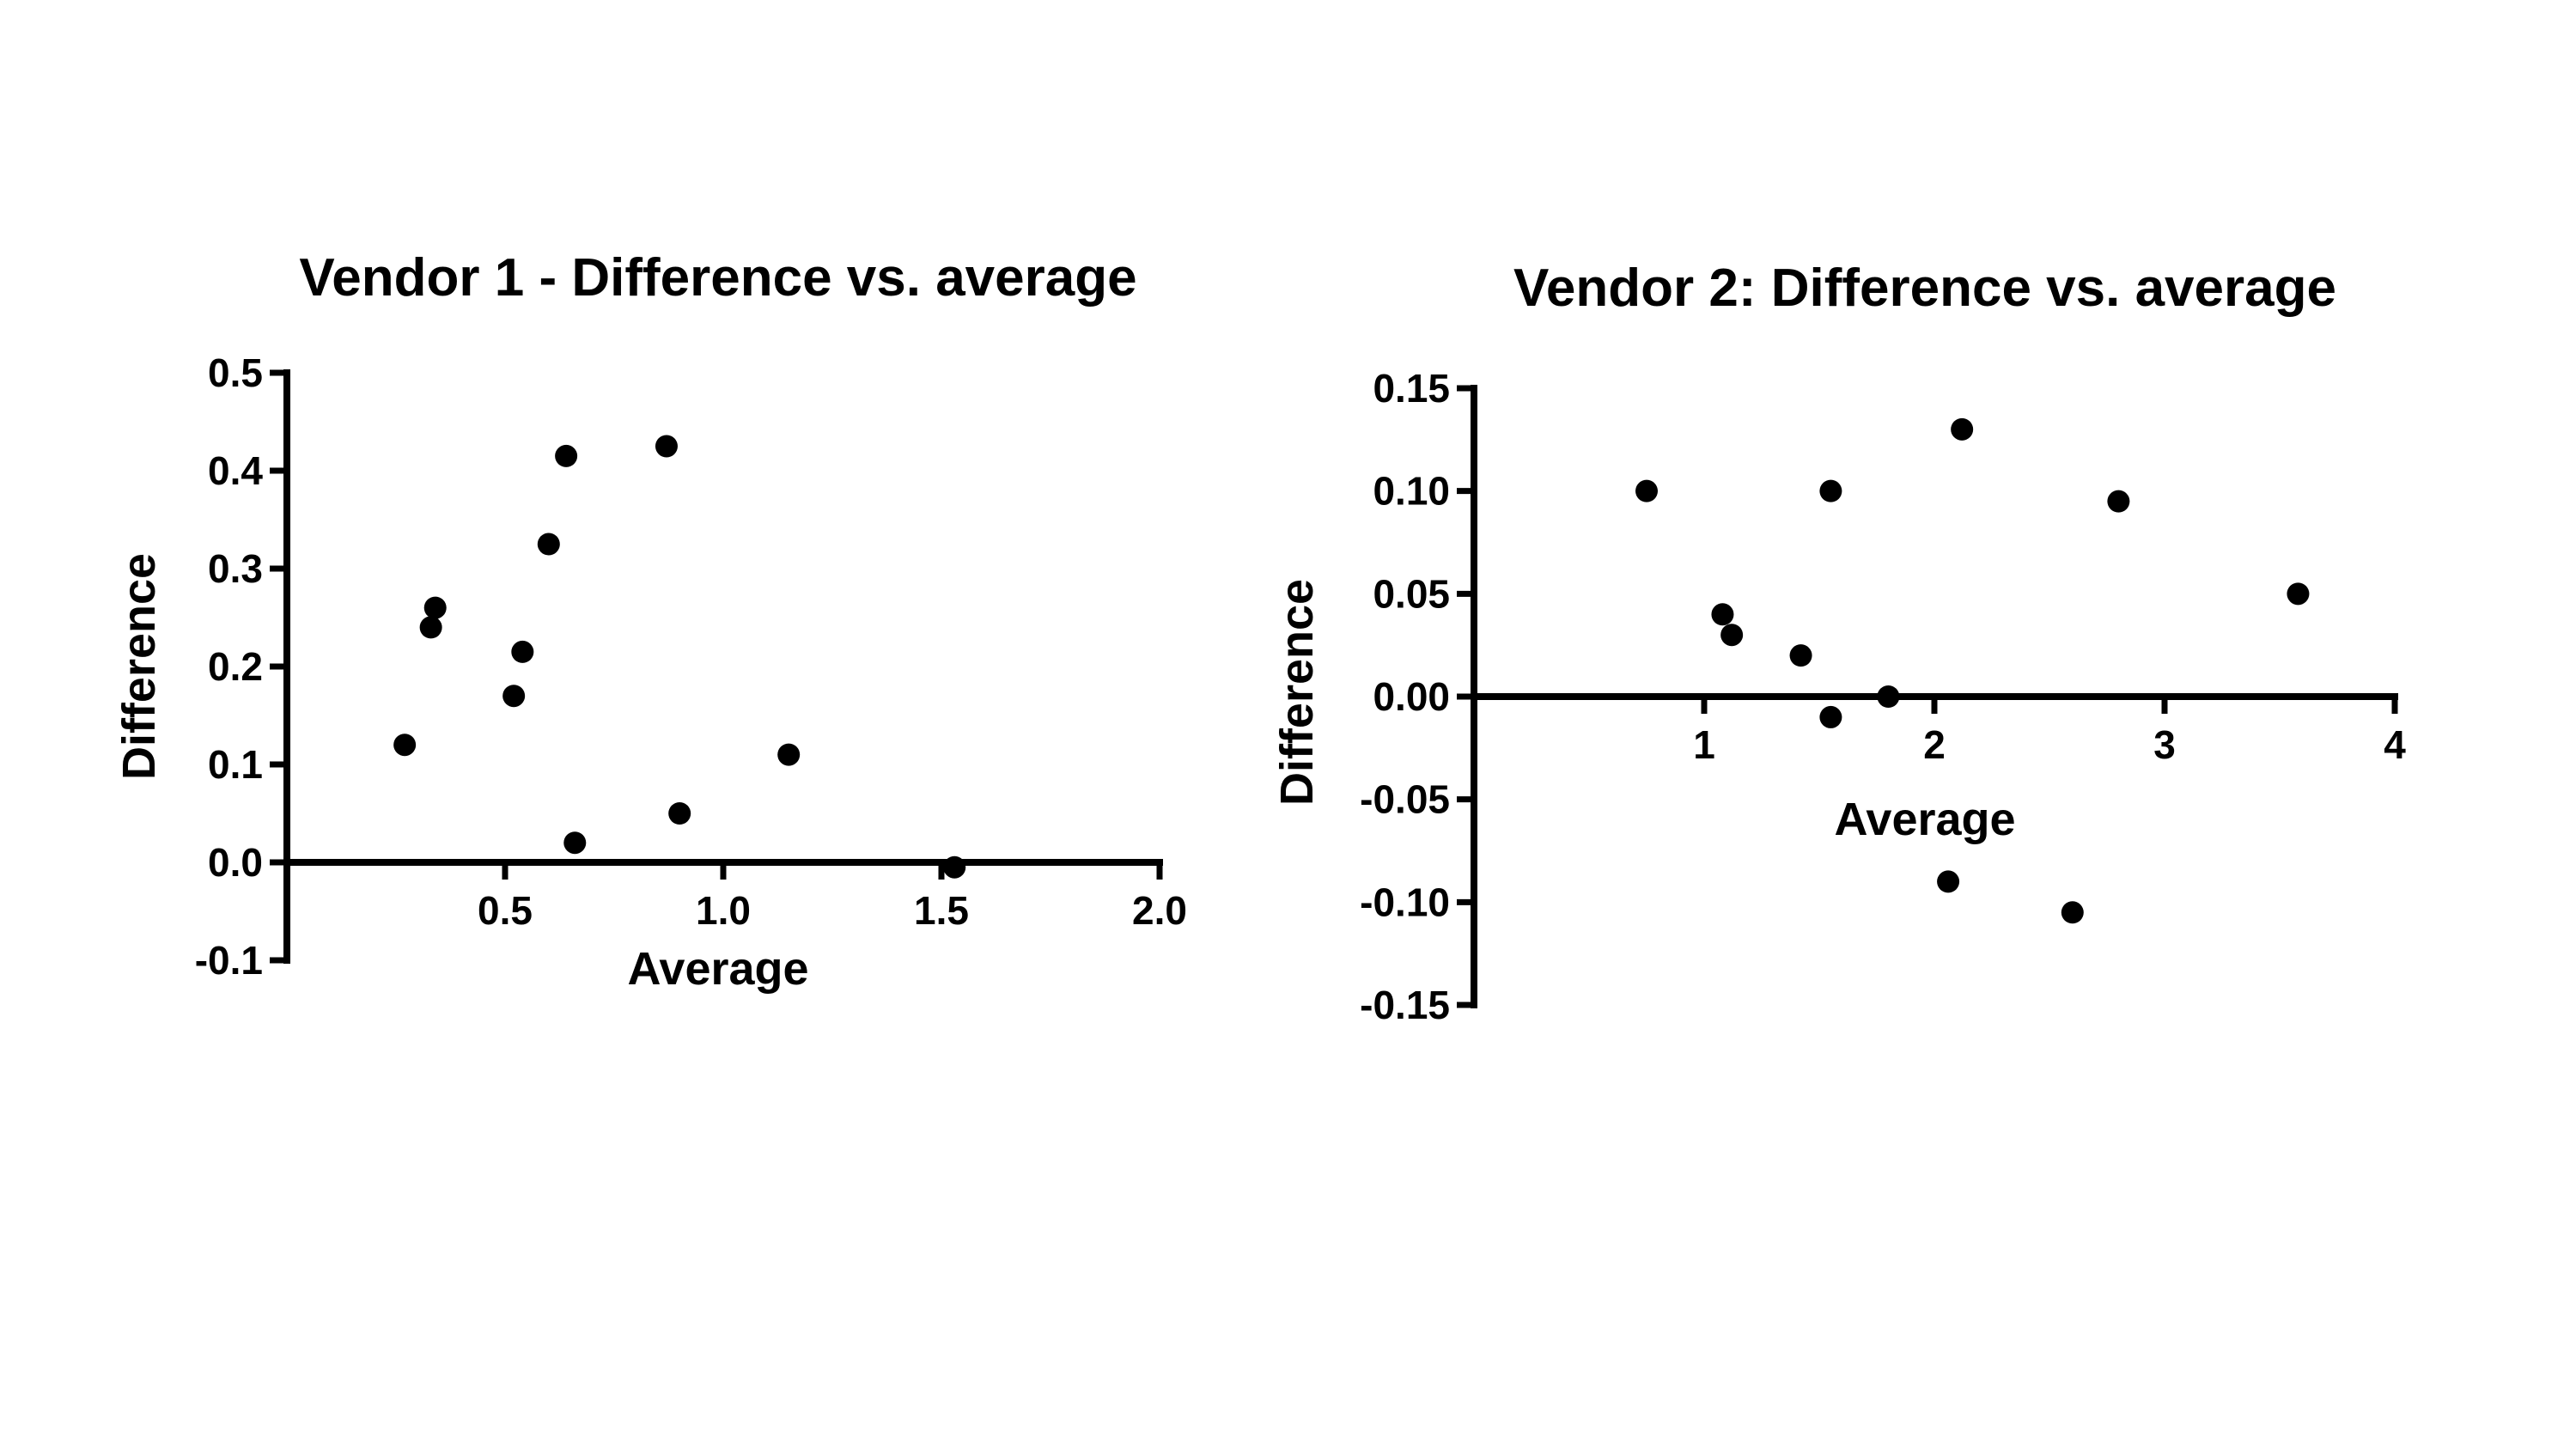  I want to click on y-tick-label: 0.10, so click(1411, 491).